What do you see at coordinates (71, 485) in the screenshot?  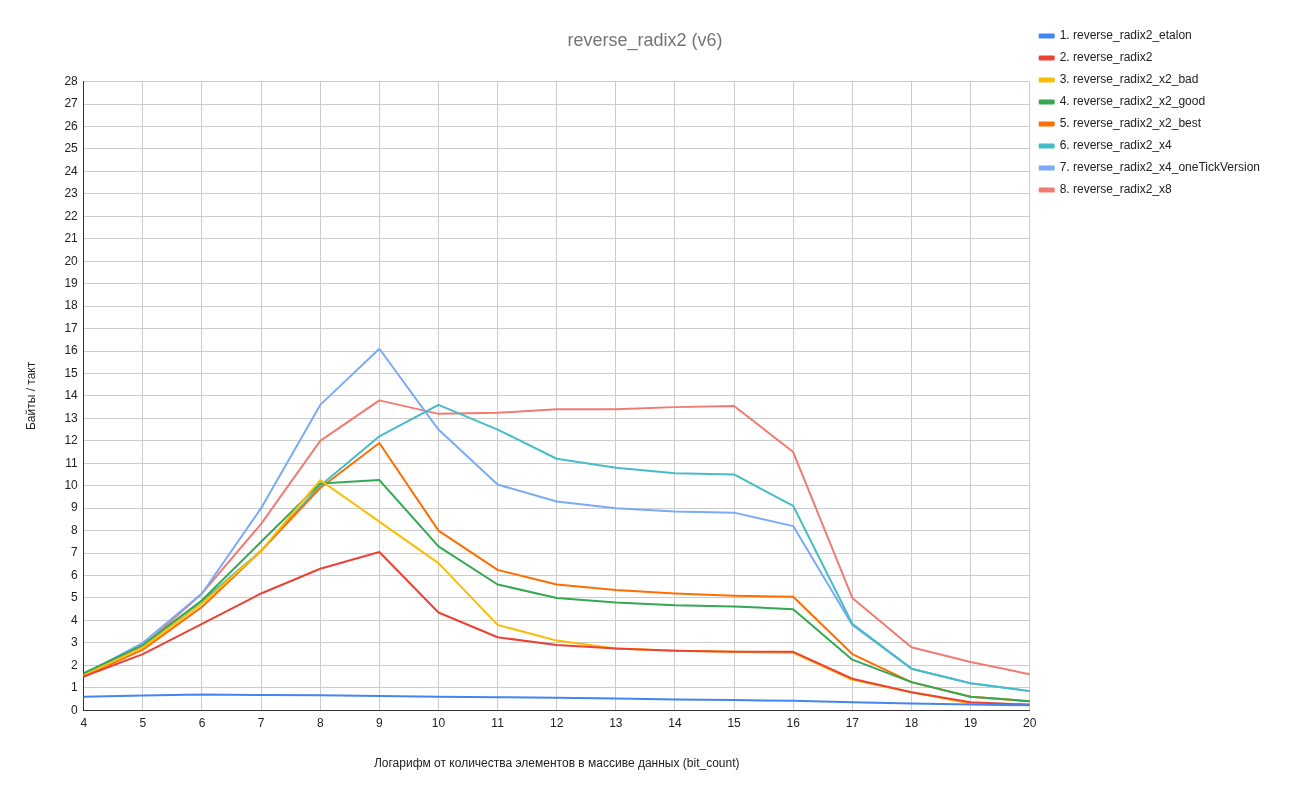 I see `y-tick-label: 10` at bounding box center [71, 485].